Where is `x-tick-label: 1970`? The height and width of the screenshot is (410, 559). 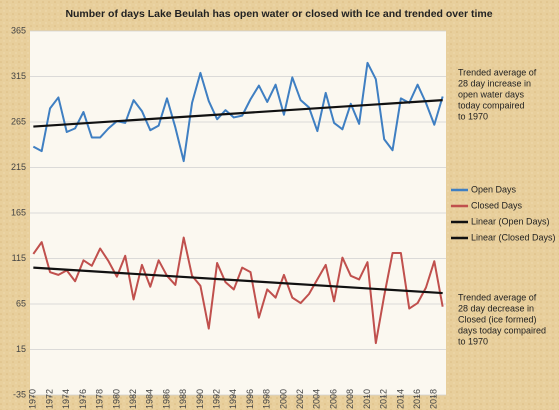 x-tick-label: 1970 is located at coordinates (33, 399).